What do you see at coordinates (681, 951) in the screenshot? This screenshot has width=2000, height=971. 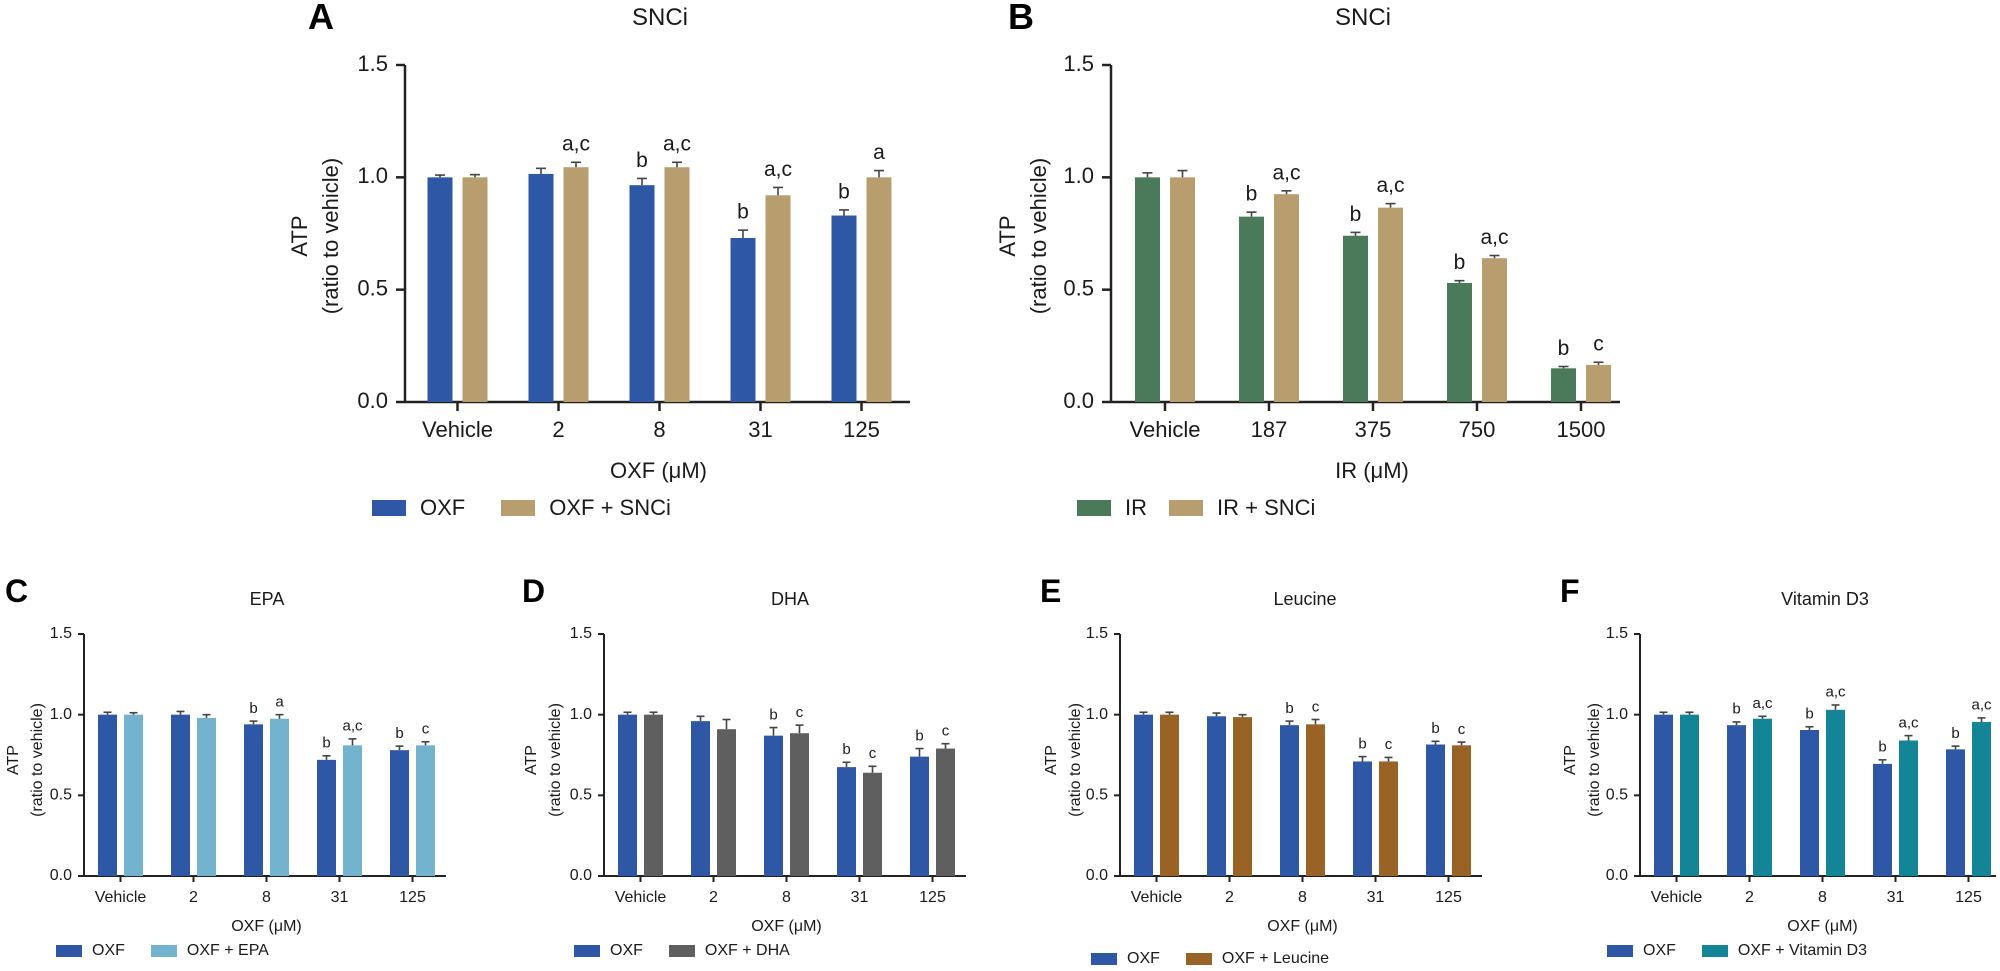 I see `legend-swatch-dha` at bounding box center [681, 951].